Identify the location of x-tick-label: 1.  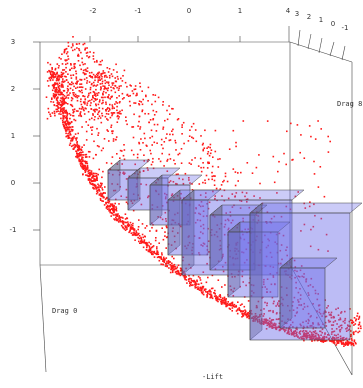
(240, 11).